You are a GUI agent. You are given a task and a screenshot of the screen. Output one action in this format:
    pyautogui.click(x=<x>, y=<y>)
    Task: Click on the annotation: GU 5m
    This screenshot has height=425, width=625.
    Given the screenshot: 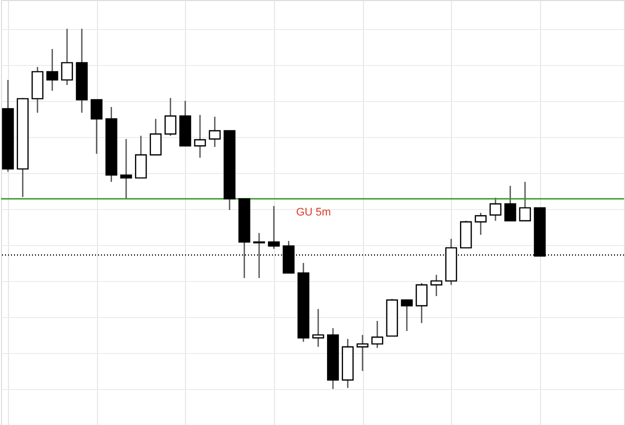 What is the action you would take?
    pyautogui.click(x=313, y=212)
    